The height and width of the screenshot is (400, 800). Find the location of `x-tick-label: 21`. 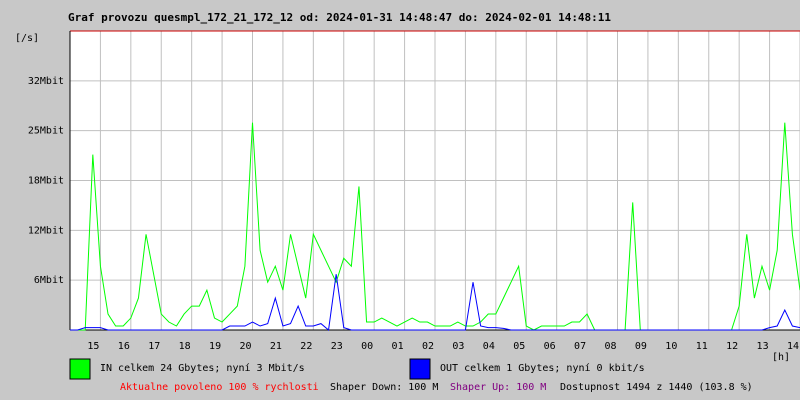

x-tick-label: 21 is located at coordinates (276, 346).